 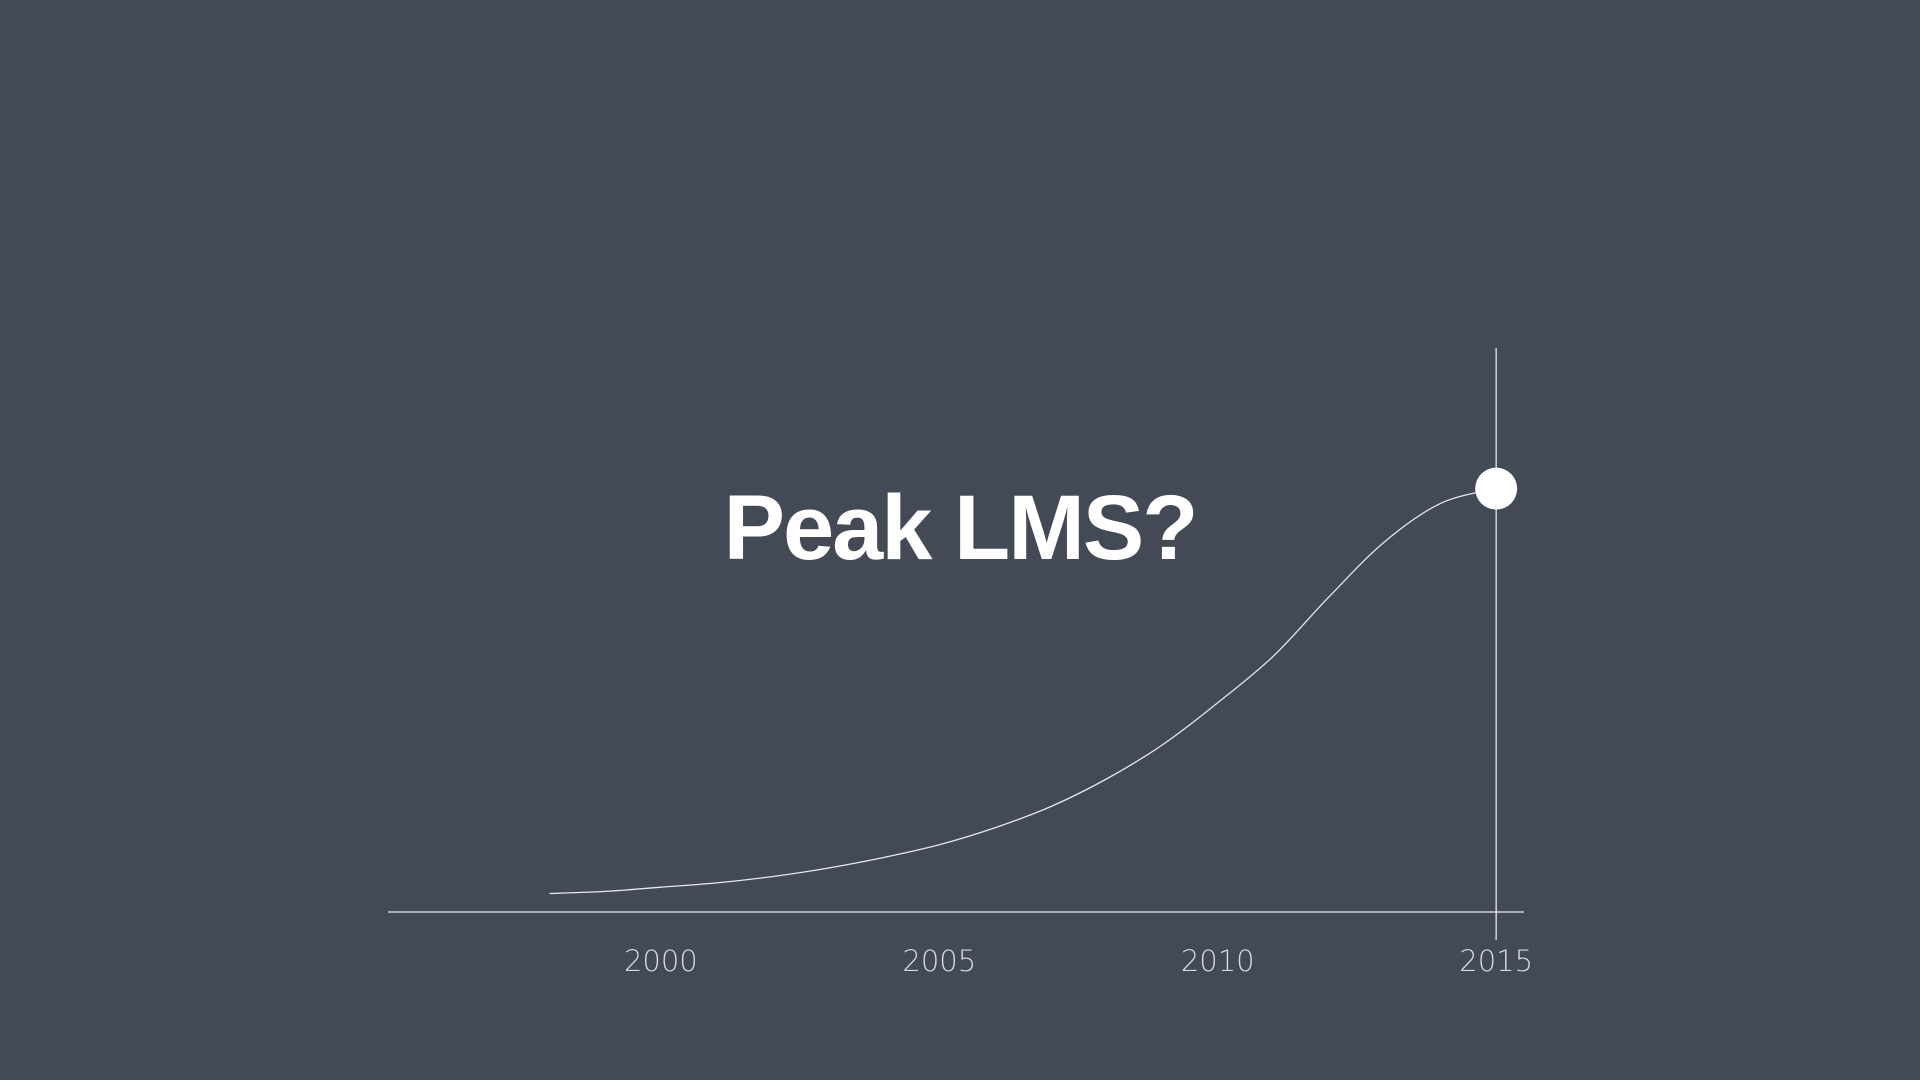 I want to click on x-tick-label: 2015, so click(x=1496, y=961).